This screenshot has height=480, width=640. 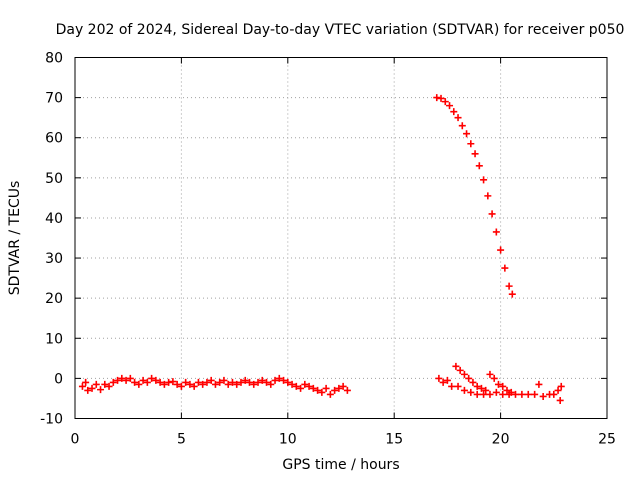 What do you see at coordinates (54, 139) in the screenshot?
I see `y-tick-label: 60` at bounding box center [54, 139].